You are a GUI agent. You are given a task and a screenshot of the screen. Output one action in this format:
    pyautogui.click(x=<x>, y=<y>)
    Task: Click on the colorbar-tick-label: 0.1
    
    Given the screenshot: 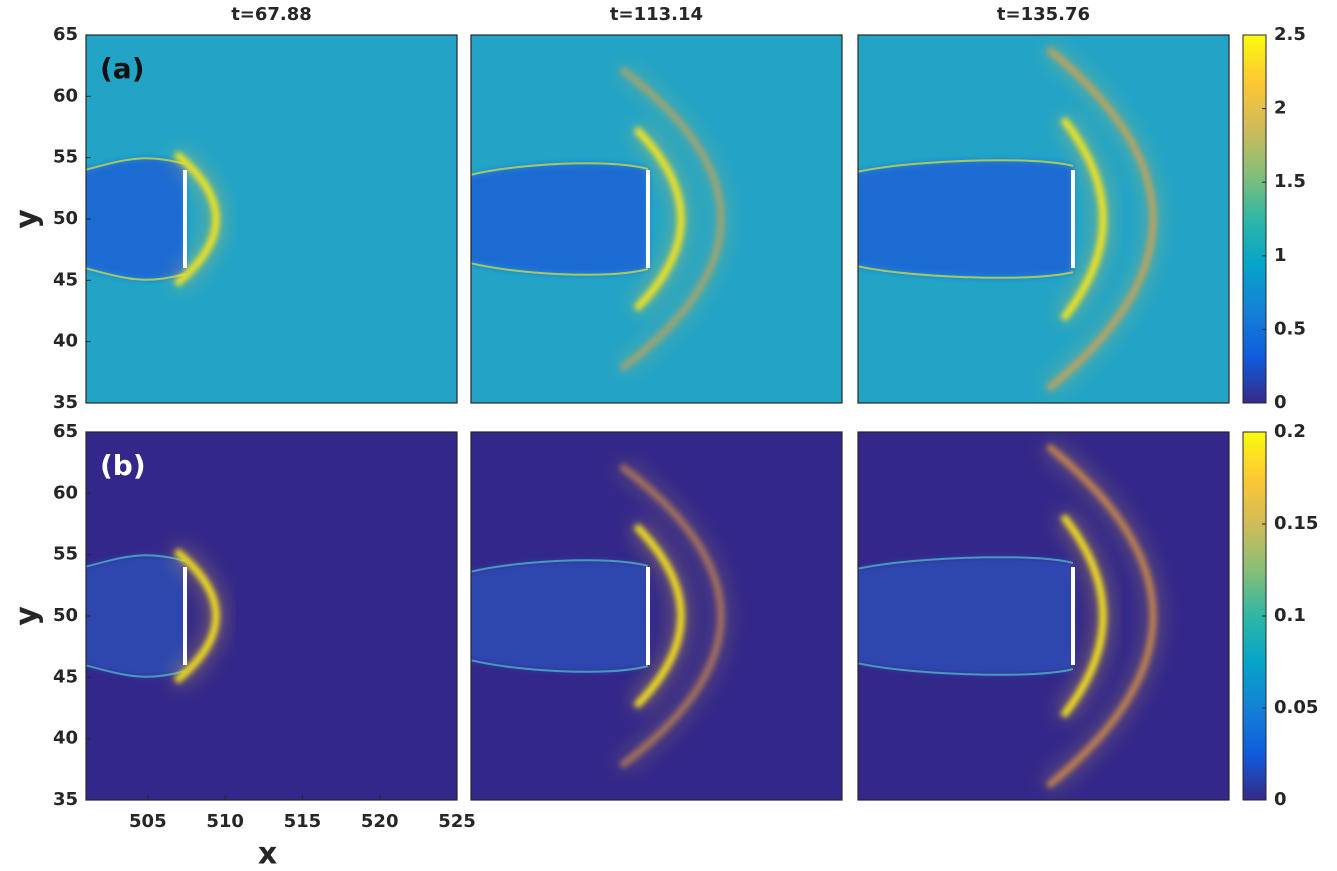 What is the action you would take?
    pyautogui.click(x=1290, y=615)
    